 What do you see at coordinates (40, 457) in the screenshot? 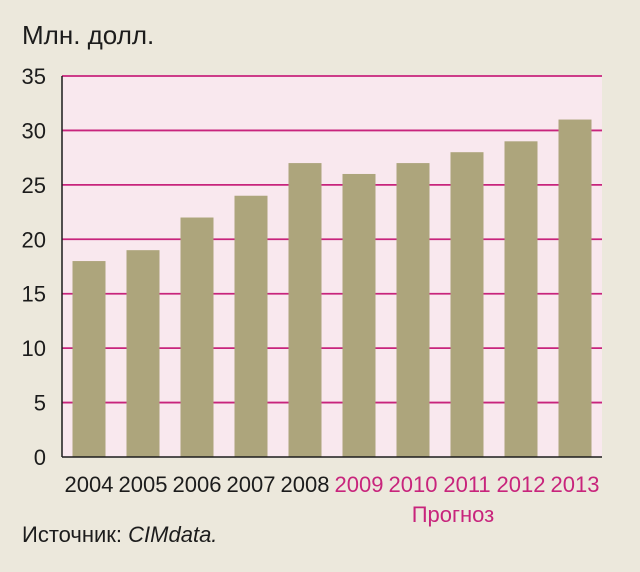
I see `y-tick-label-0: 0` at bounding box center [40, 457].